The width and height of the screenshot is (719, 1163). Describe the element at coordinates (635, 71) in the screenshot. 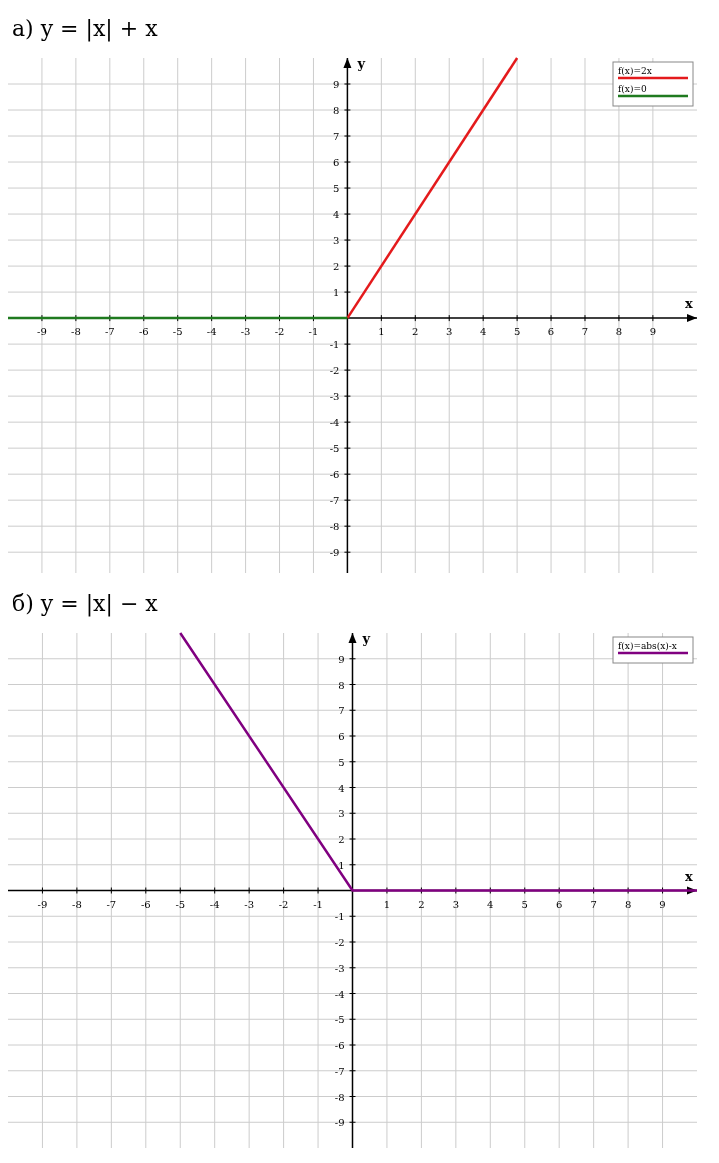

I see `text: f(x)=2x` at that location.